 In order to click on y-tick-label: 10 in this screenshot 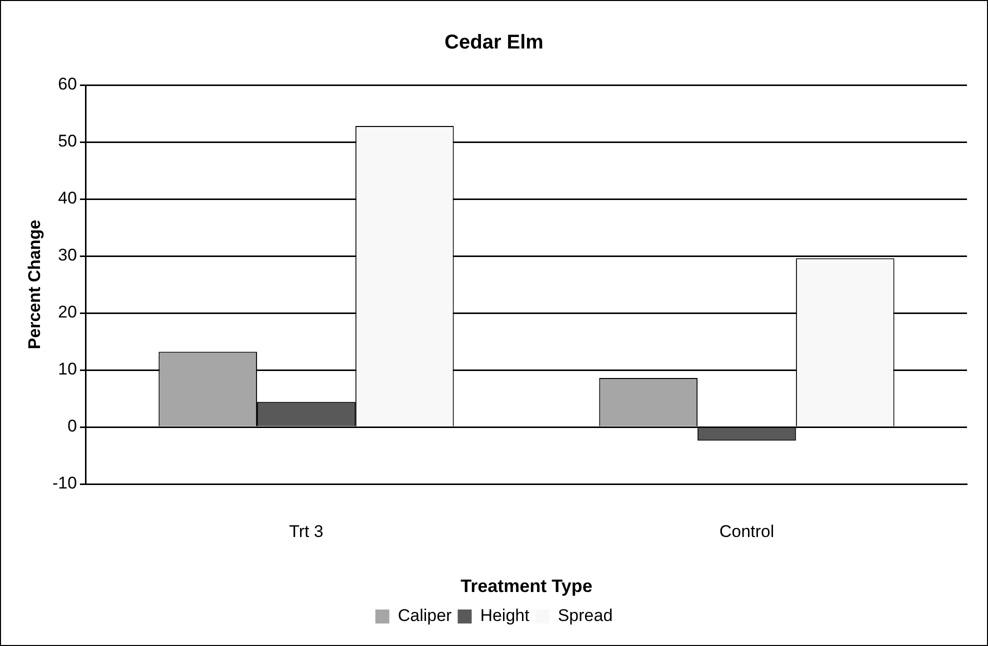, I will do `click(67, 369)`.